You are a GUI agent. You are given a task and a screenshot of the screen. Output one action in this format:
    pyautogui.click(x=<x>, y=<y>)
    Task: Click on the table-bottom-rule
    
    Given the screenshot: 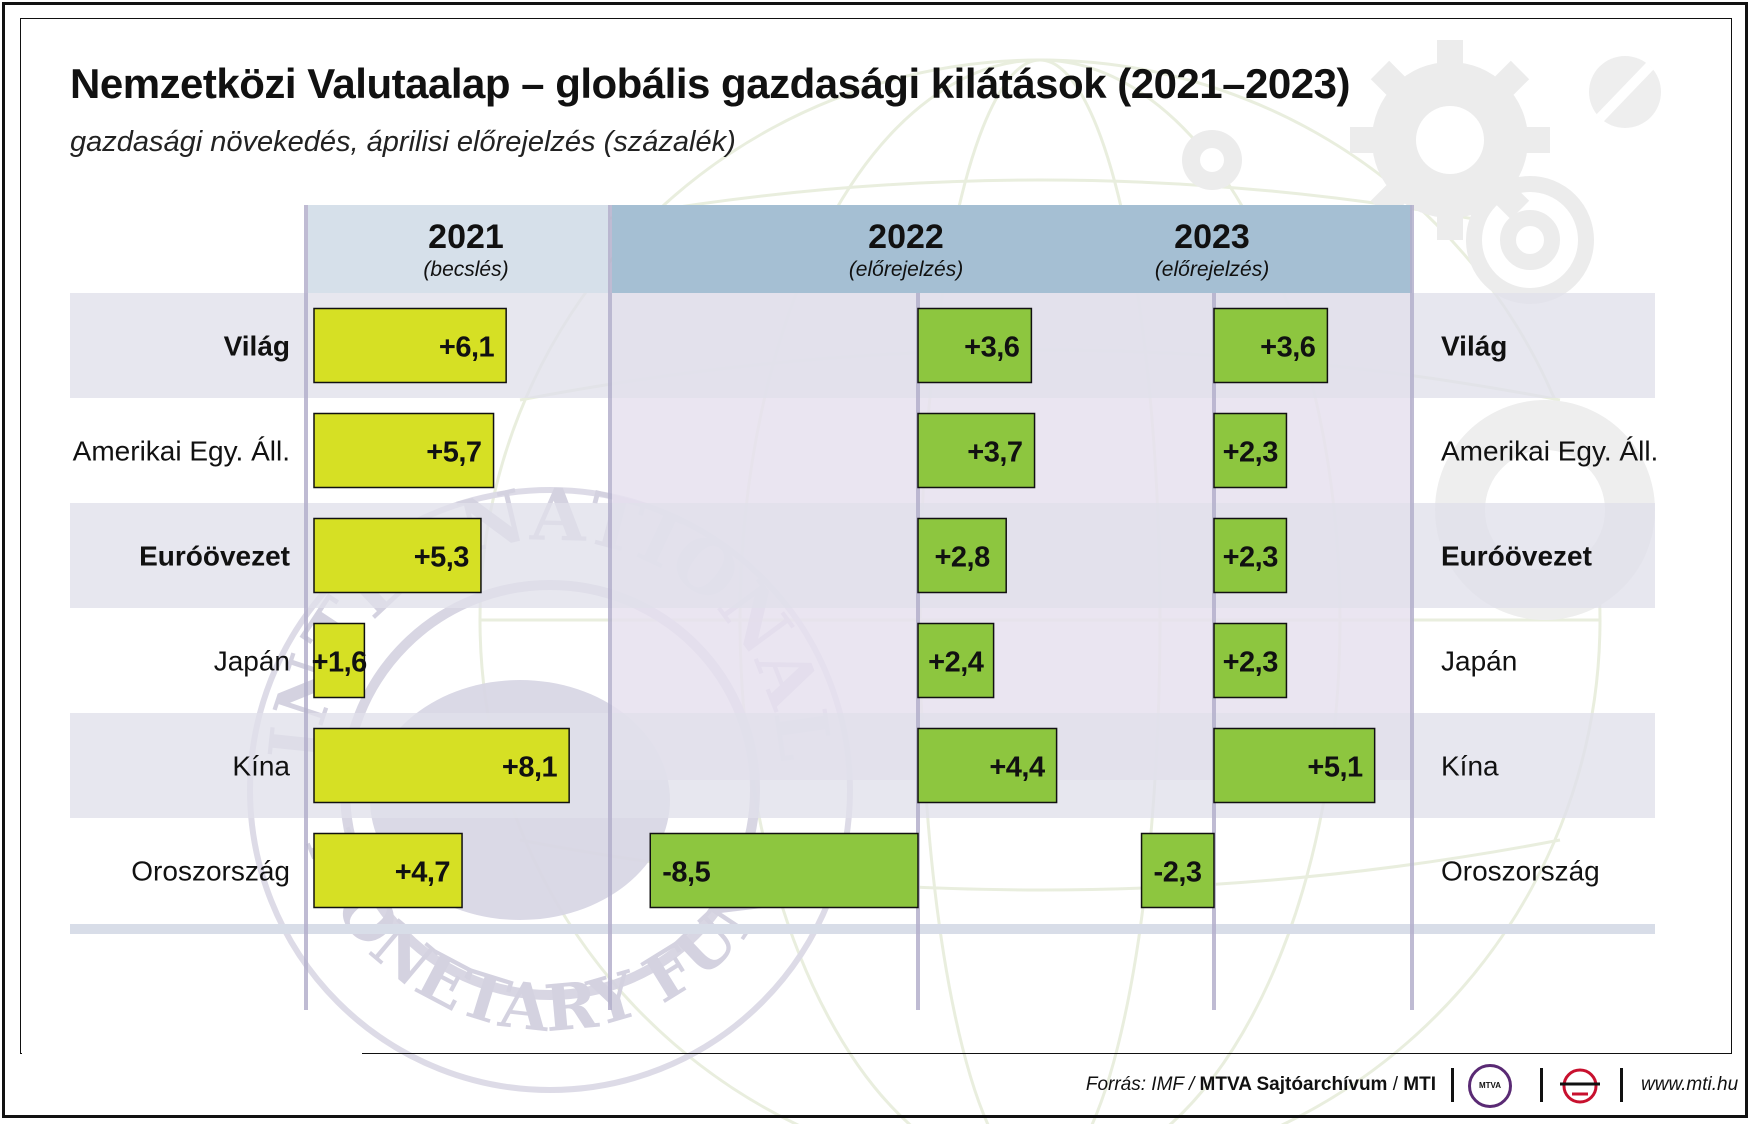 What is the action you would take?
    pyautogui.click(x=862, y=929)
    